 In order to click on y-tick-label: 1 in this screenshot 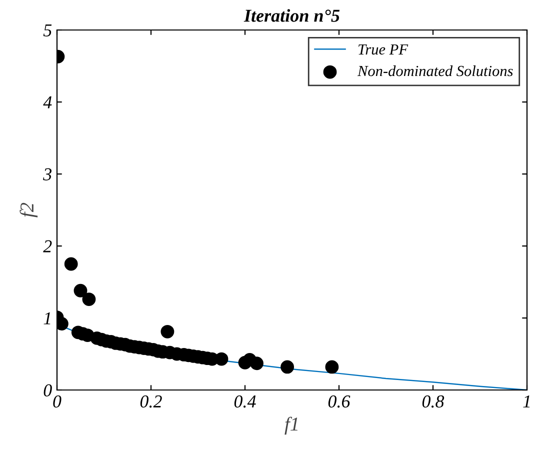, I will do `click(47, 318)`.